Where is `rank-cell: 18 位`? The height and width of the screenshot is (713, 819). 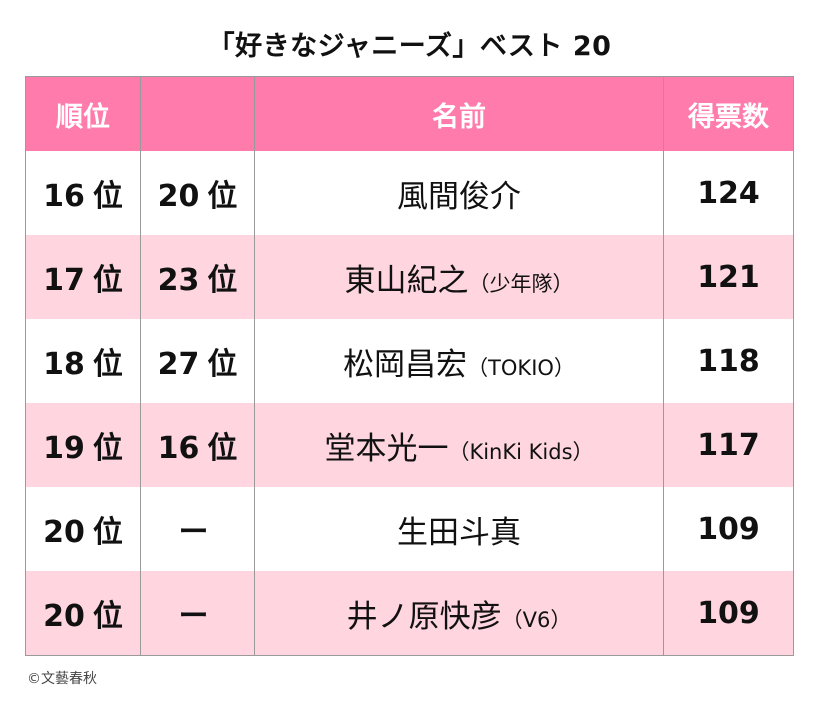
rank-cell: 18 位 is located at coordinates (83, 361).